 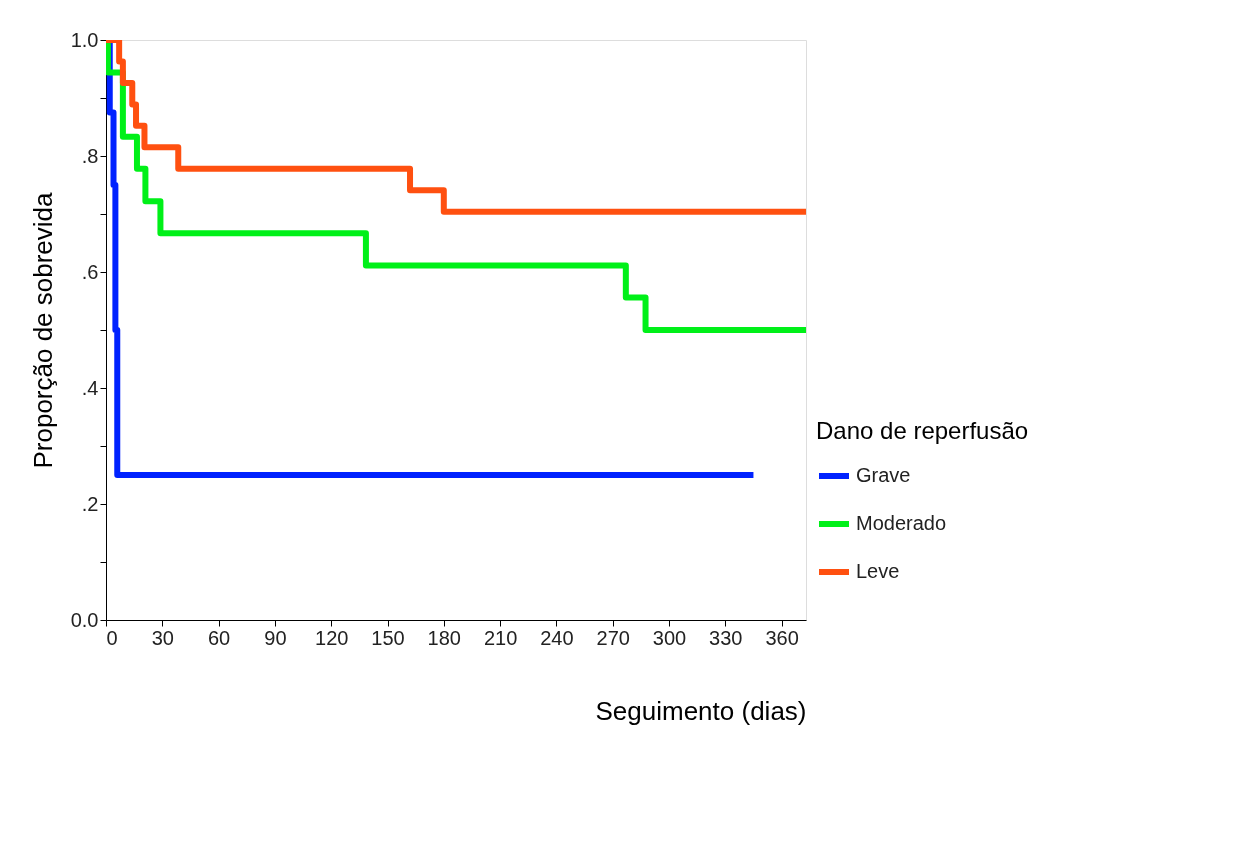 I want to click on x-tick-label: 360, so click(x=782, y=637).